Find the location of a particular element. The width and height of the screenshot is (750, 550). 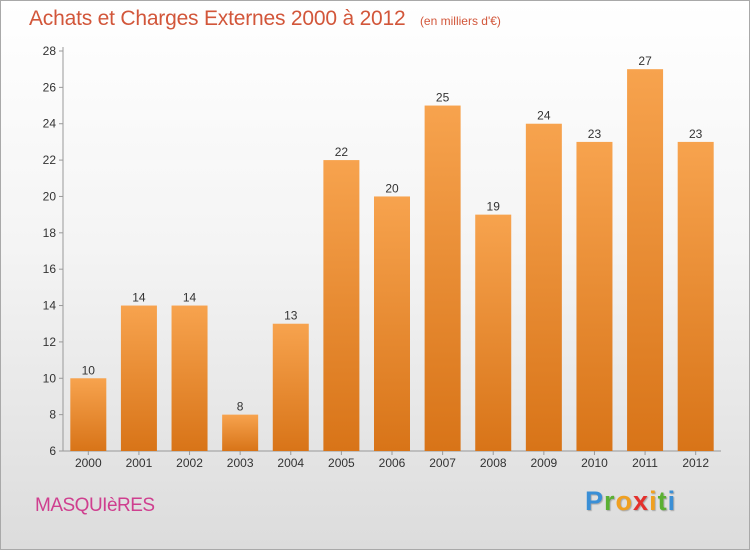

chart-title: Achats et Charges Externes 2000 à 2012 is located at coordinates (217, 18).